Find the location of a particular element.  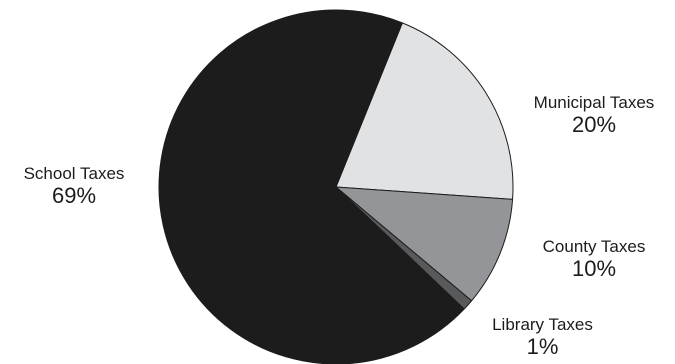

slice-value-library-taxes: 1% is located at coordinates (542, 346).